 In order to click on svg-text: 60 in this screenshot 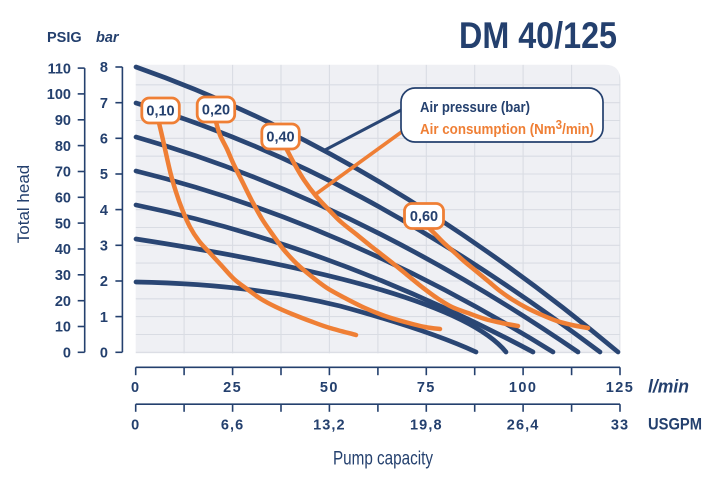, I will do `click(63, 199)`.